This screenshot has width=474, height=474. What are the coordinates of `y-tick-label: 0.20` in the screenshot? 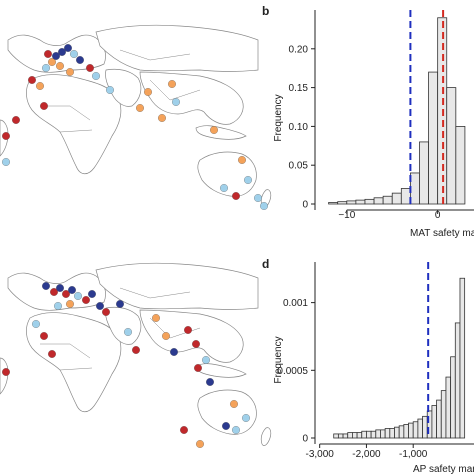 It's located at (299, 49).